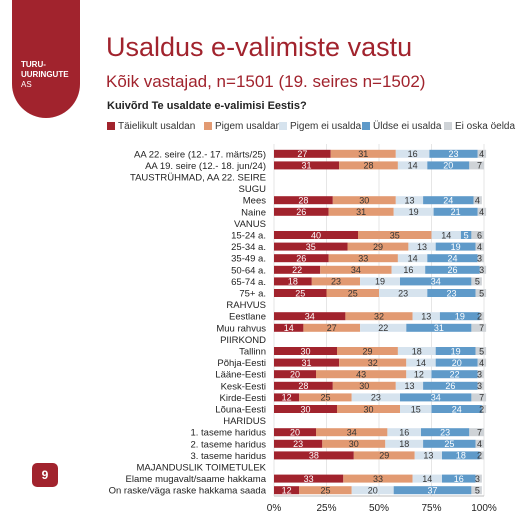 The image size is (526, 521). What do you see at coordinates (248, 126) in the screenshot?
I see `legend-label-2: Pigem usaldan` at bounding box center [248, 126].